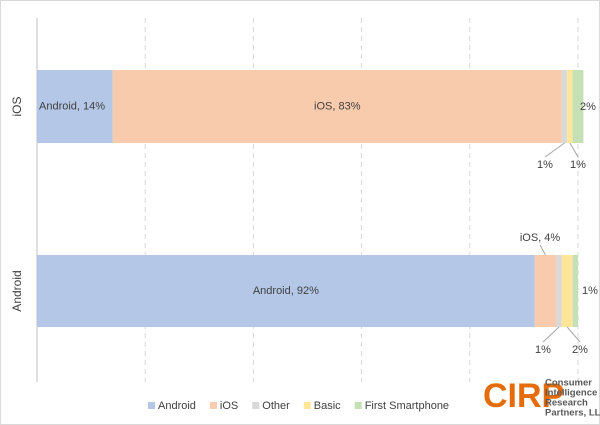 This screenshot has height=425, width=600. I want to click on legend-label: iOS, so click(229, 406).